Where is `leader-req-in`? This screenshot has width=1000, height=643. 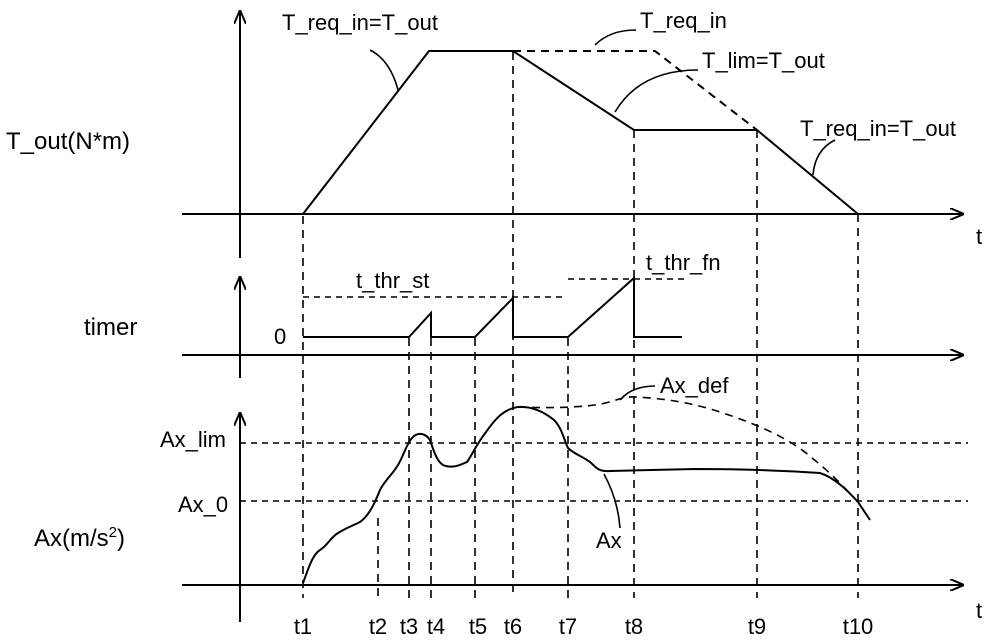 leader-req-in is located at coordinates (615, 37).